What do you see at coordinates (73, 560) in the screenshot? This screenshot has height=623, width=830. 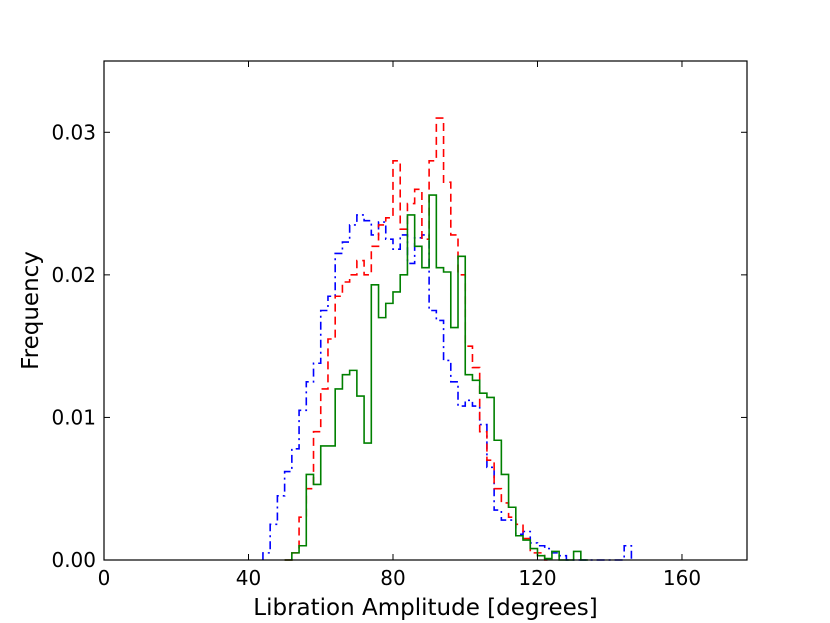 I see `y-tick-label: 0.00` at bounding box center [73, 560].